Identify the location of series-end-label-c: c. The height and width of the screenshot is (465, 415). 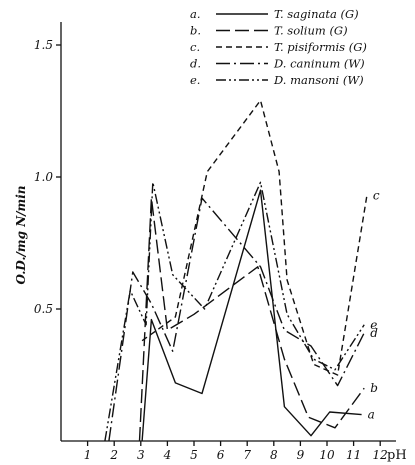
(376, 195).